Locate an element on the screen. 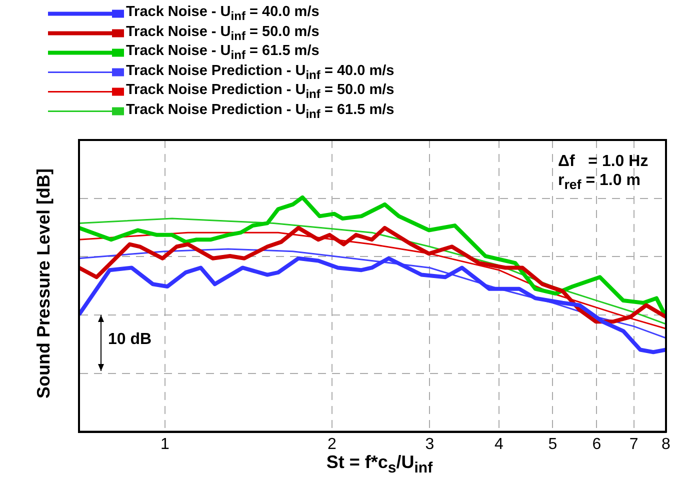 The image size is (680, 479). legend-label: Track Noise Prediction - U$_{inf}$ = 40.0 m/s is located at coordinates (260, 72).